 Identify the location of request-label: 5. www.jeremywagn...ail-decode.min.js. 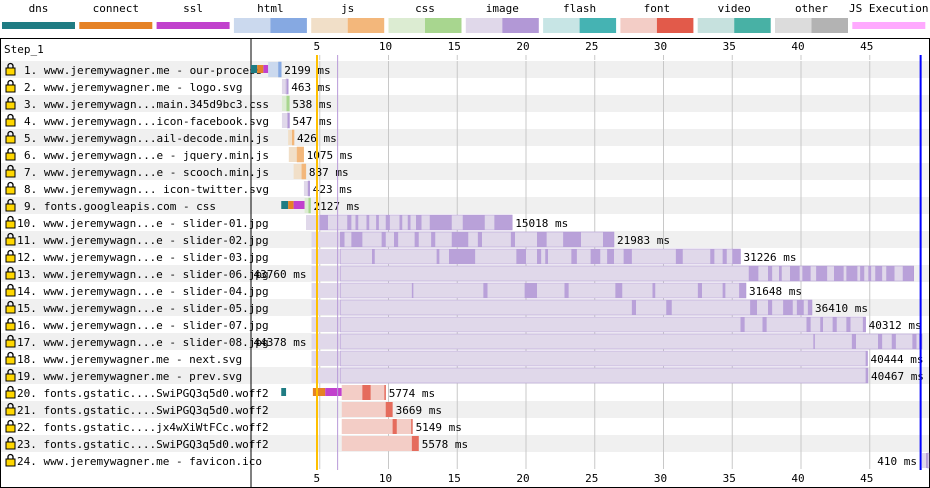
(146, 138).